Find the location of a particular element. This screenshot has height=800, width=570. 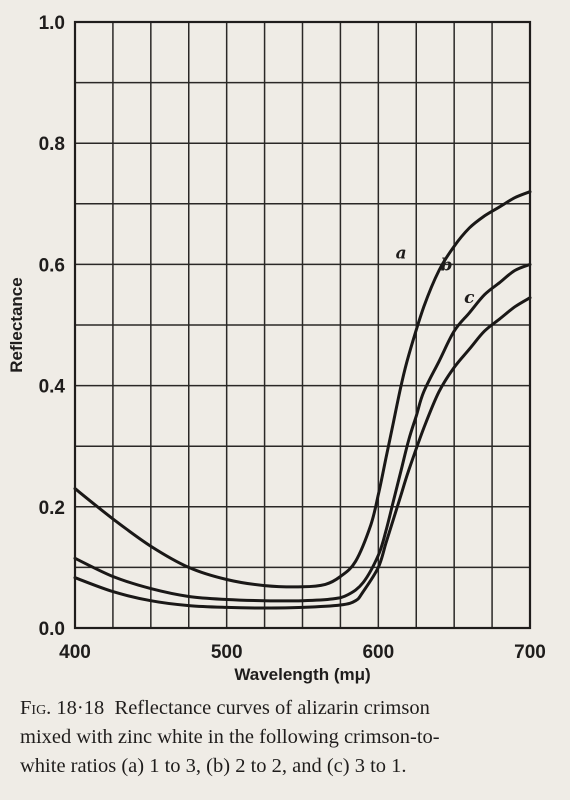

y-tick-label: 0.0 is located at coordinates (52, 629).